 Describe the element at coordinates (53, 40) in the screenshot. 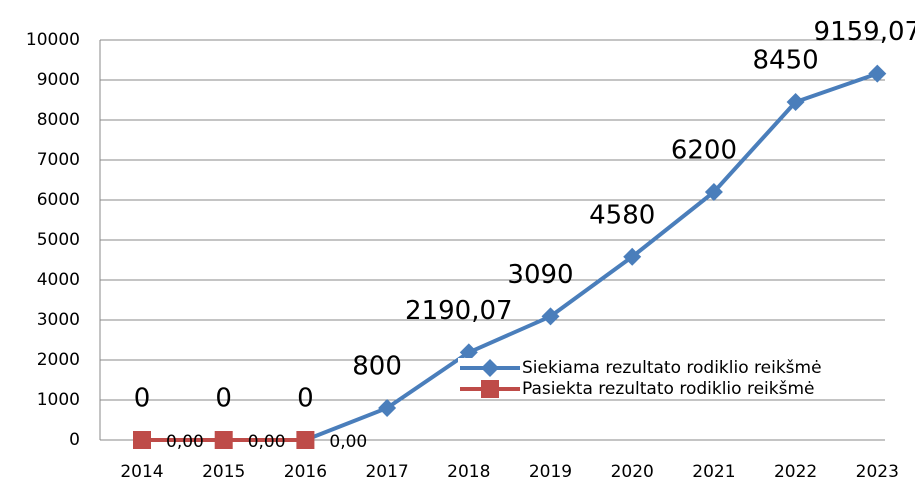

I see `y-tick-label: 10000` at that location.